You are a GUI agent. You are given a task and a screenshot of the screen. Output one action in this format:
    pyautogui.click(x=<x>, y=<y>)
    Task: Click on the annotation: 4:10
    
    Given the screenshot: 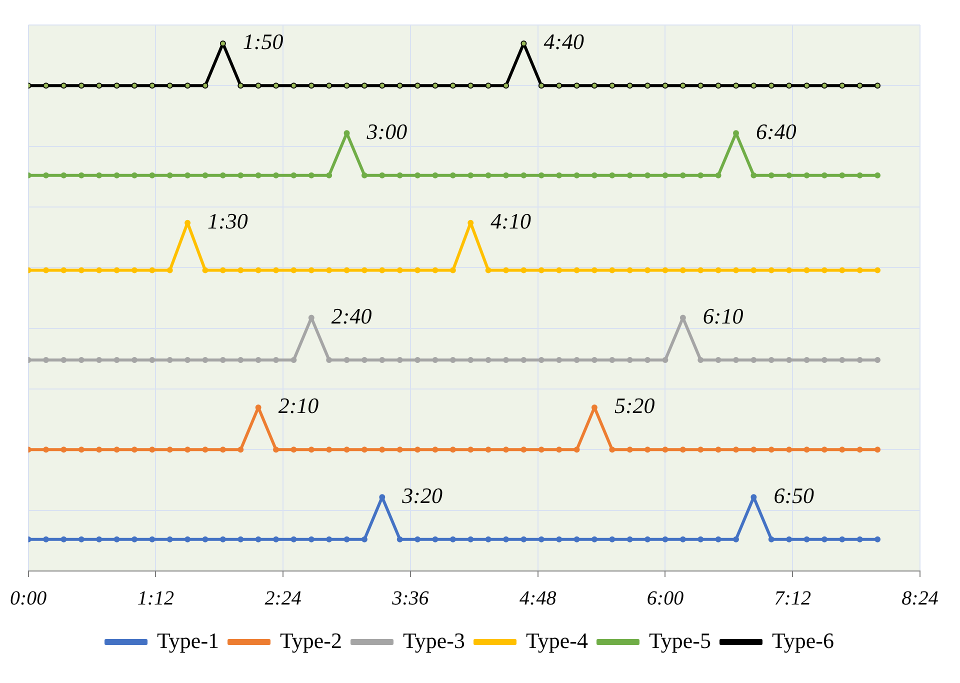 What is the action you would take?
    pyautogui.click(x=510, y=221)
    